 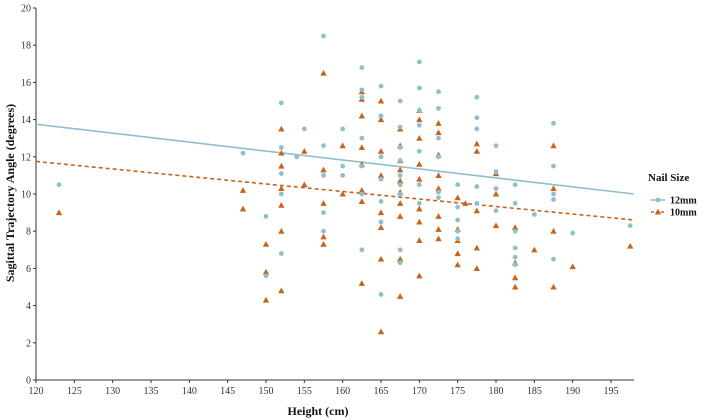 What do you see at coordinates (151, 391) in the screenshot?
I see `x-tick-label: 135` at bounding box center [151, 391].